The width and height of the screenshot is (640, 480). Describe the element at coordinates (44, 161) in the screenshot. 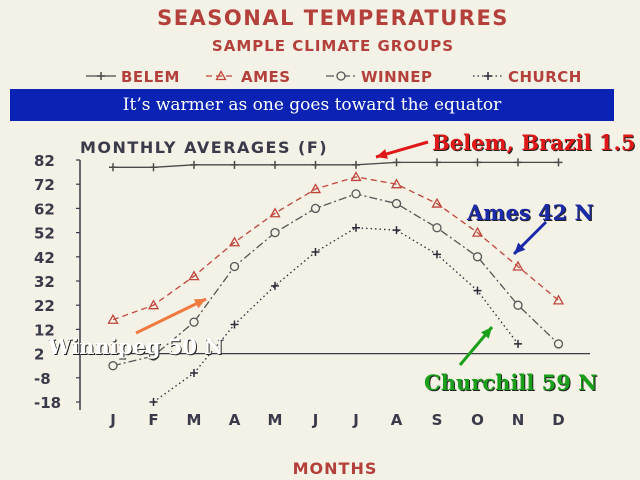

I see `y-tick-label: 82` at that location.